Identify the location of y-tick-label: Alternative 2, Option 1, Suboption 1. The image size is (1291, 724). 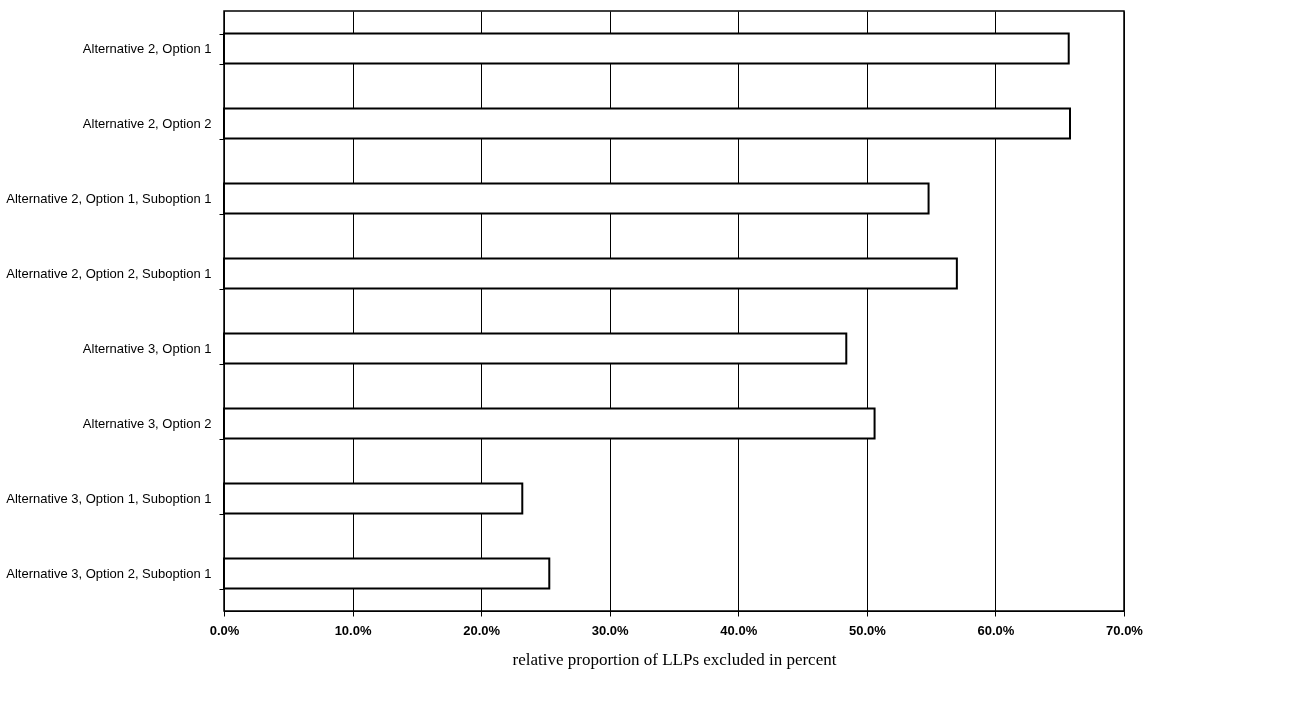
(109, 198).